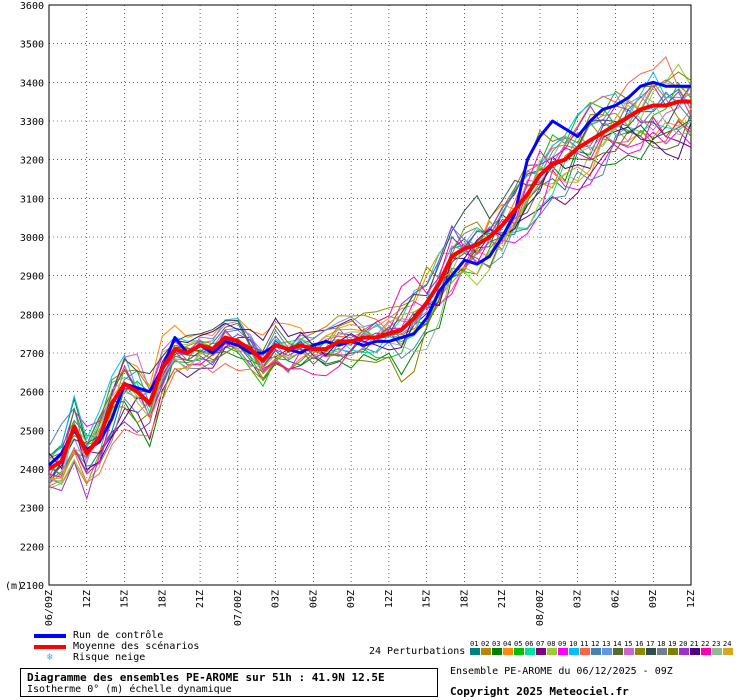  What do you see at coordinates (595, 644) in the screenshot?
I see `perturbation-number: 12` at bounding box center [595, 644].